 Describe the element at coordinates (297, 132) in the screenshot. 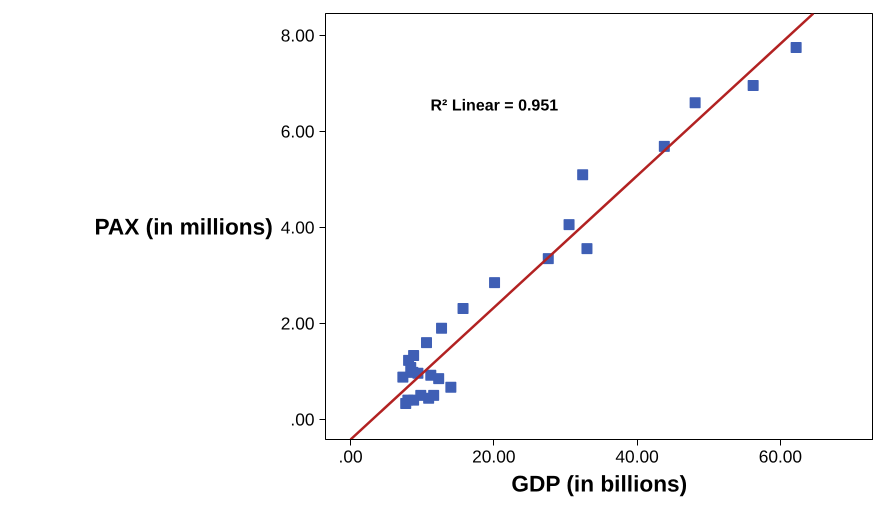

I see `y-tick-label: 6.00` at that location.